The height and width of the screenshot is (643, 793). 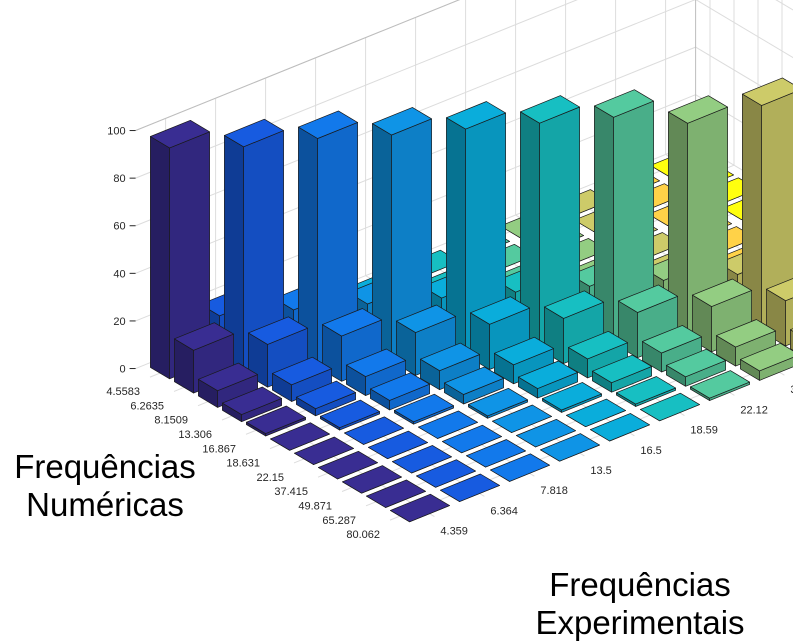 What do you see at coordinates (219, 449) in the screenshot?
I see `numerical-tick-label: 16.867` at bounding box center [219, 449].